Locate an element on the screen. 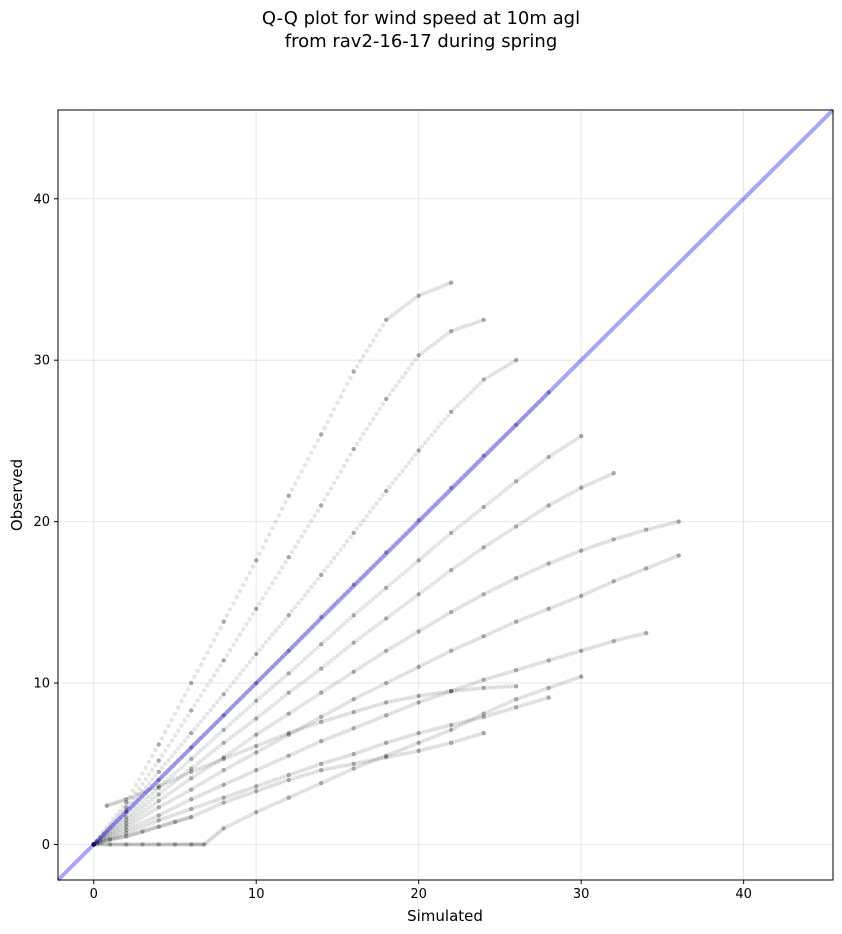  x-axis: 0 10 20 30 40 is located at coordinates (421, 891).